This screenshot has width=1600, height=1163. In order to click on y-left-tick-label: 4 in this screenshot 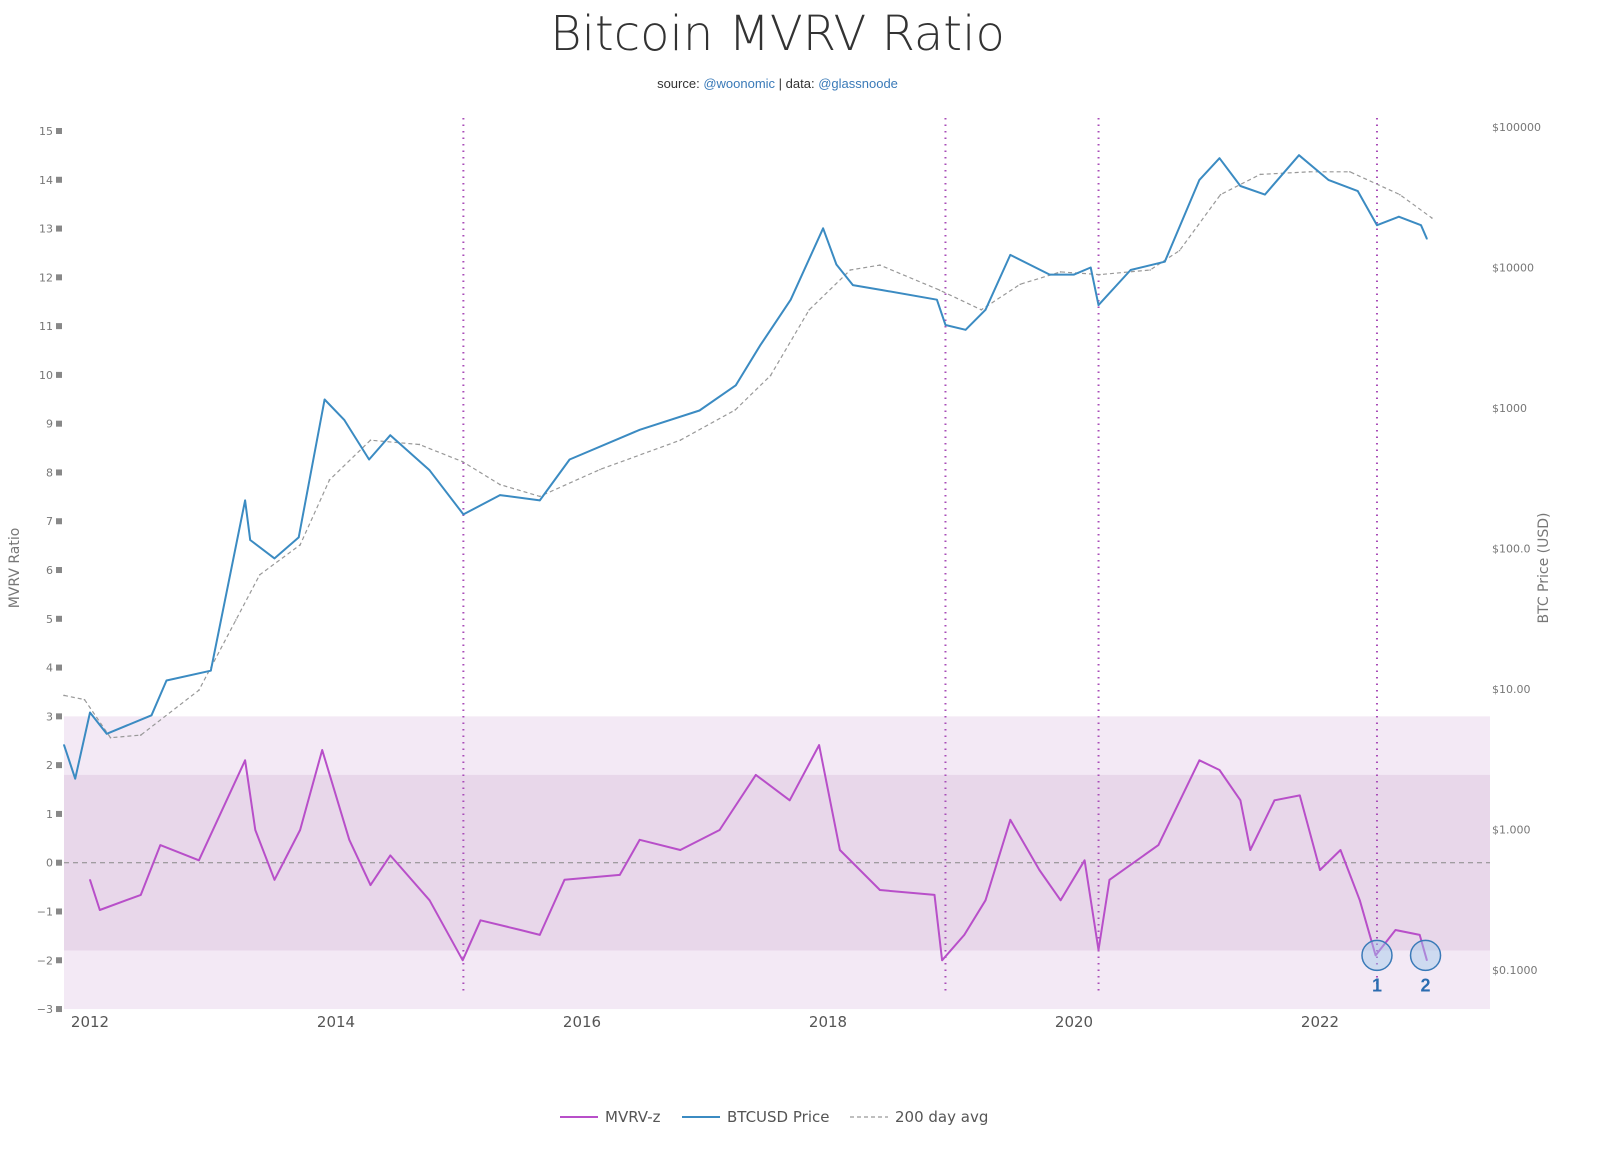, I will do `click(49, 668)`.